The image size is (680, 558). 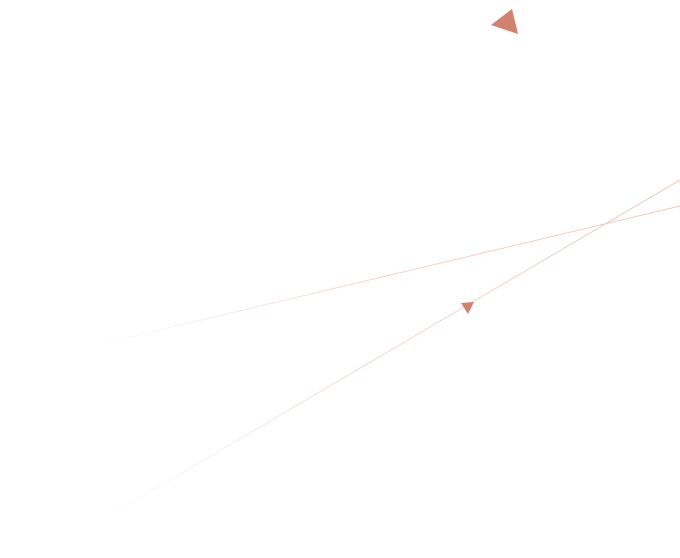 I want to click on large-triangle-marker, so click(x=504, y=21).